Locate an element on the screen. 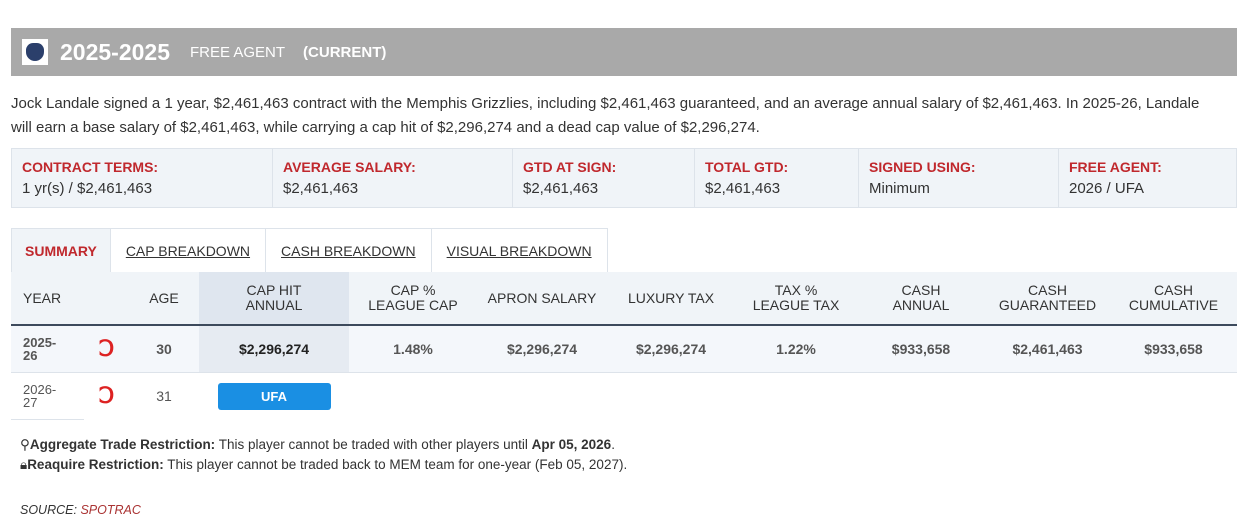  ufa-badge: UFA is located at coordinates (274, 396).